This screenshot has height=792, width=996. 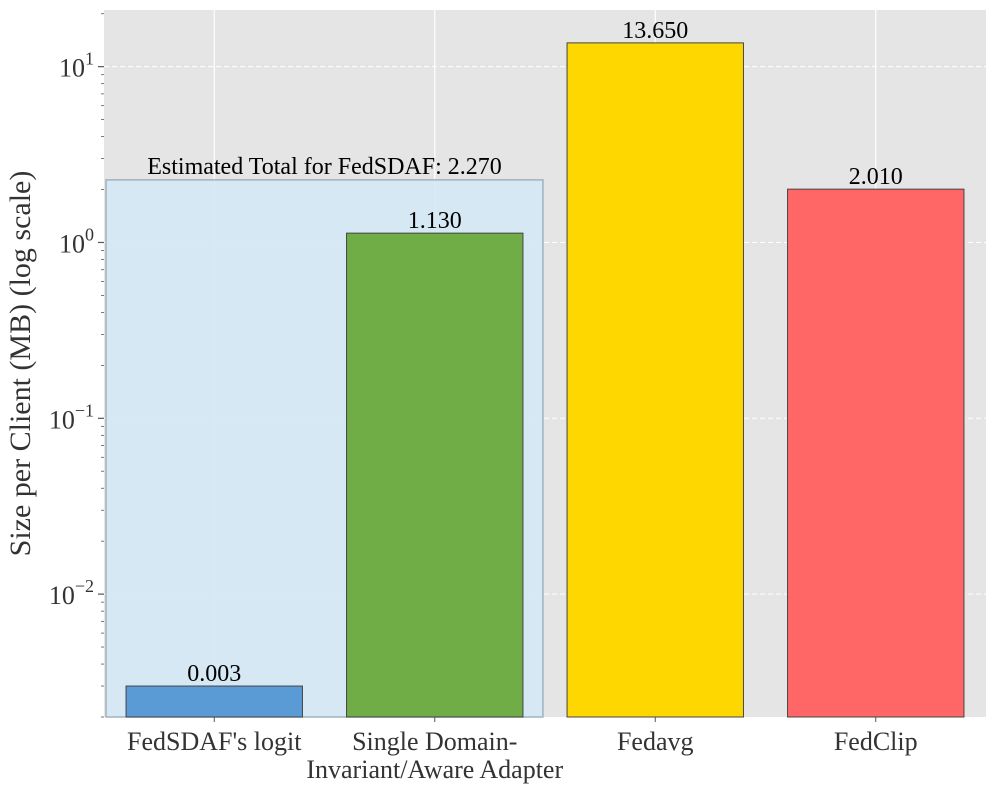 I want to click on x-tick-label: FedClip, so click(x=876, y=741).